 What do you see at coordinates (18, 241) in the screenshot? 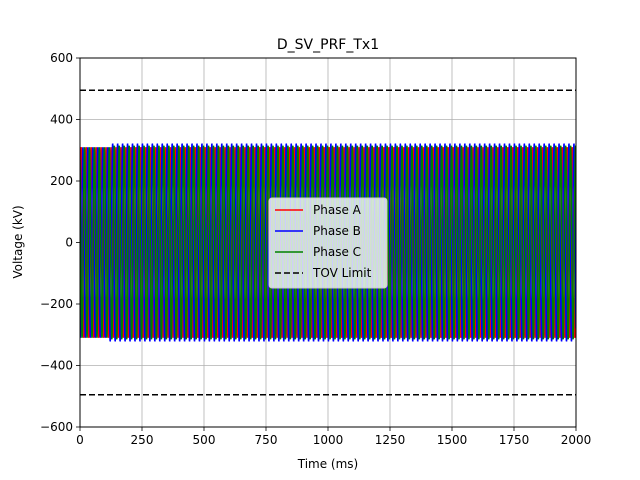
I see `y-axis-label: Voltage (kV)` at bounding box center [18, 241].